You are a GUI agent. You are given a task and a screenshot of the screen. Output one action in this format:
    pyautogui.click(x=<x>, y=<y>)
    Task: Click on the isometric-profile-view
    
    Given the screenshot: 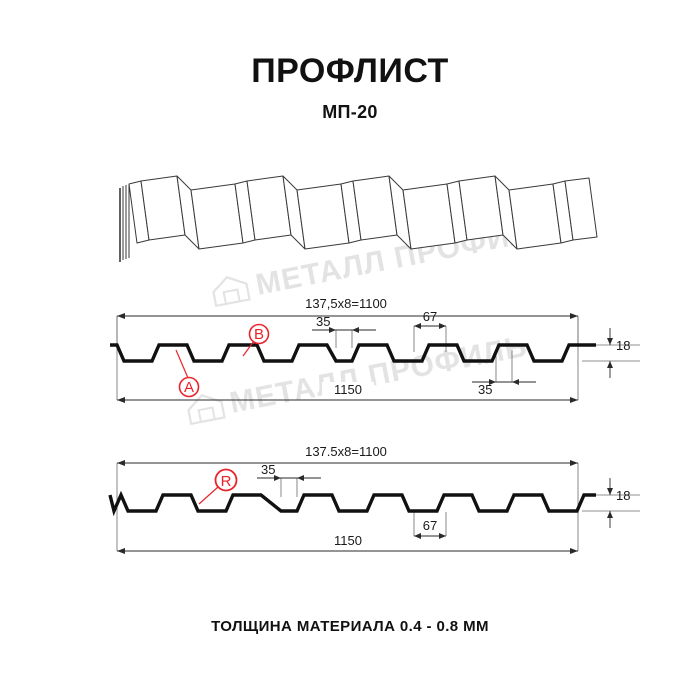 What is the action you would take?
    pyautogui.click(x=358, y=218)
    